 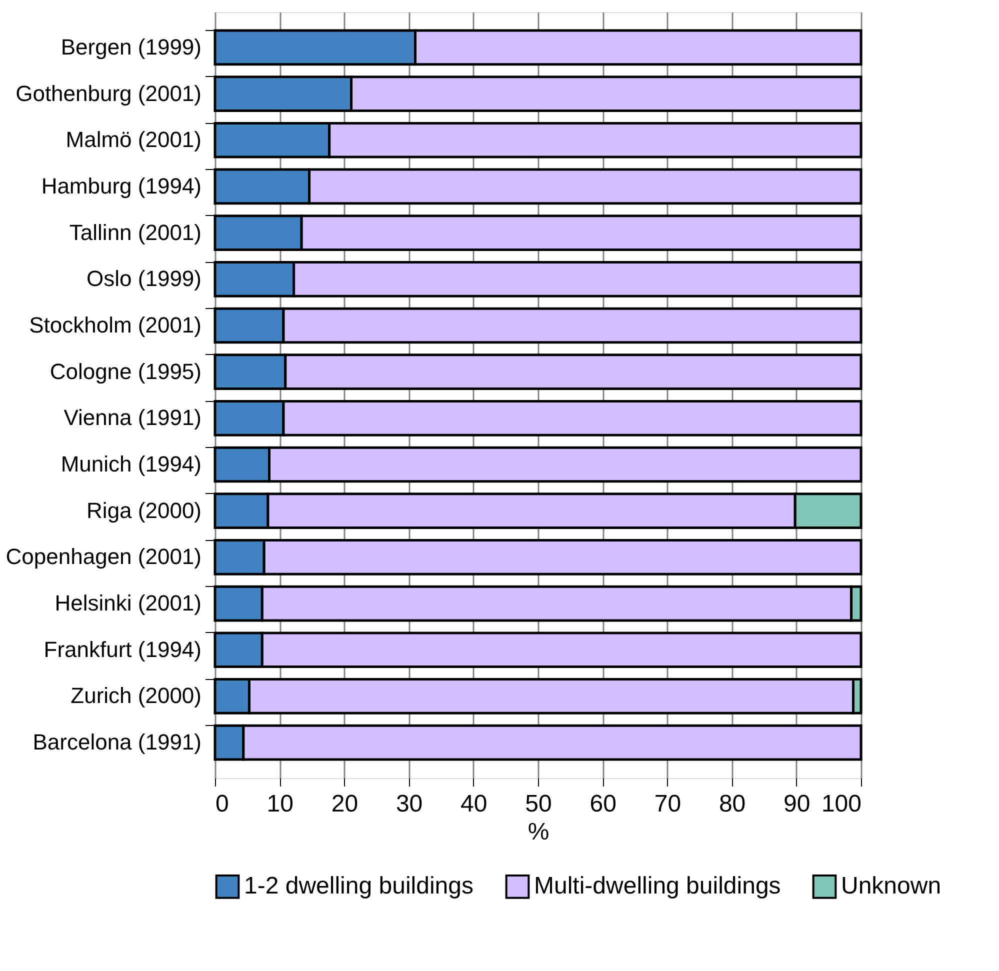 I want to click on y-tick-label: Barcelona (1991), so click(x=117, y=742).